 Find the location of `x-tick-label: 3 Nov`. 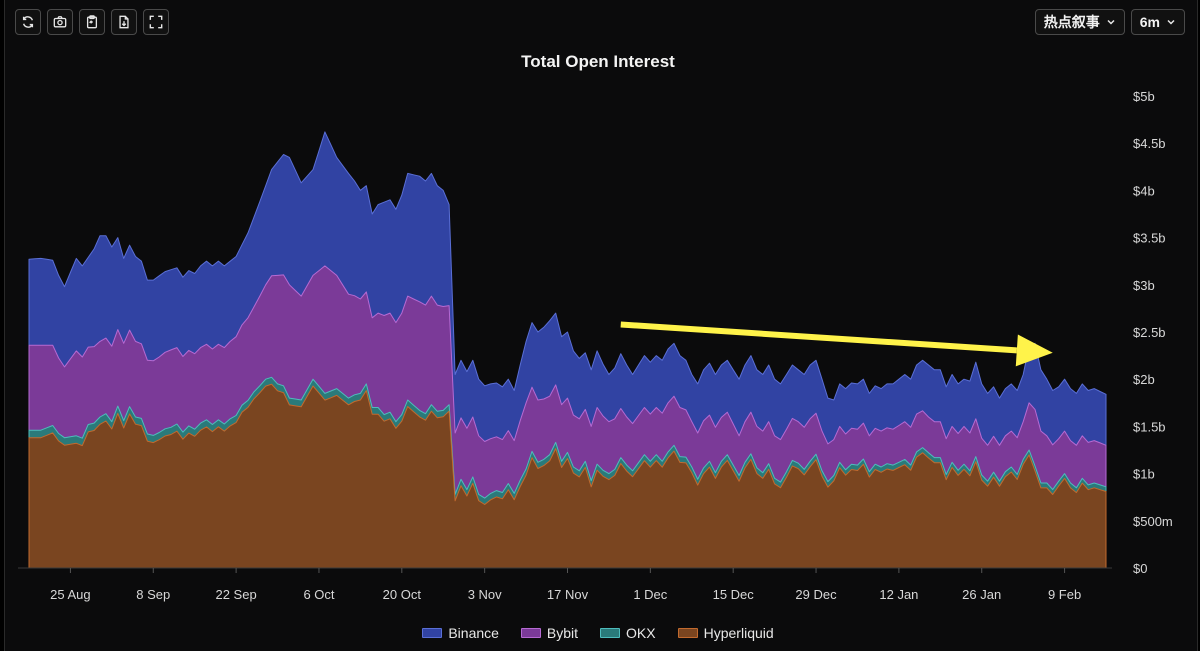

x-tick-label: 3 Nov is located at coordinates (485, 594).